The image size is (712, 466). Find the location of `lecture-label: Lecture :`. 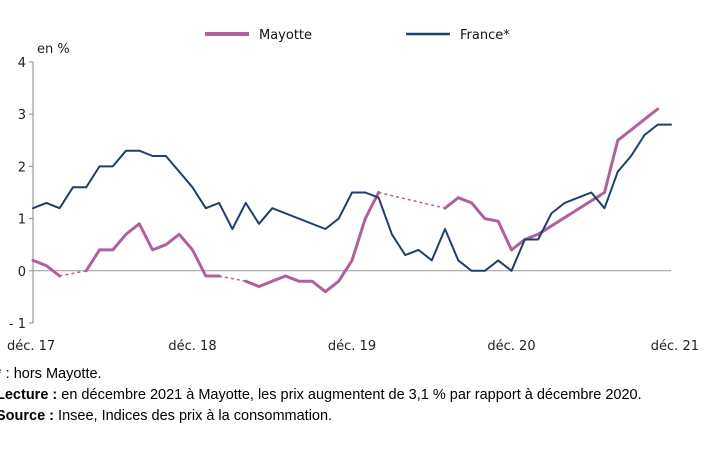

lecture-label: Lecture : is located at coordinates (29, 395).